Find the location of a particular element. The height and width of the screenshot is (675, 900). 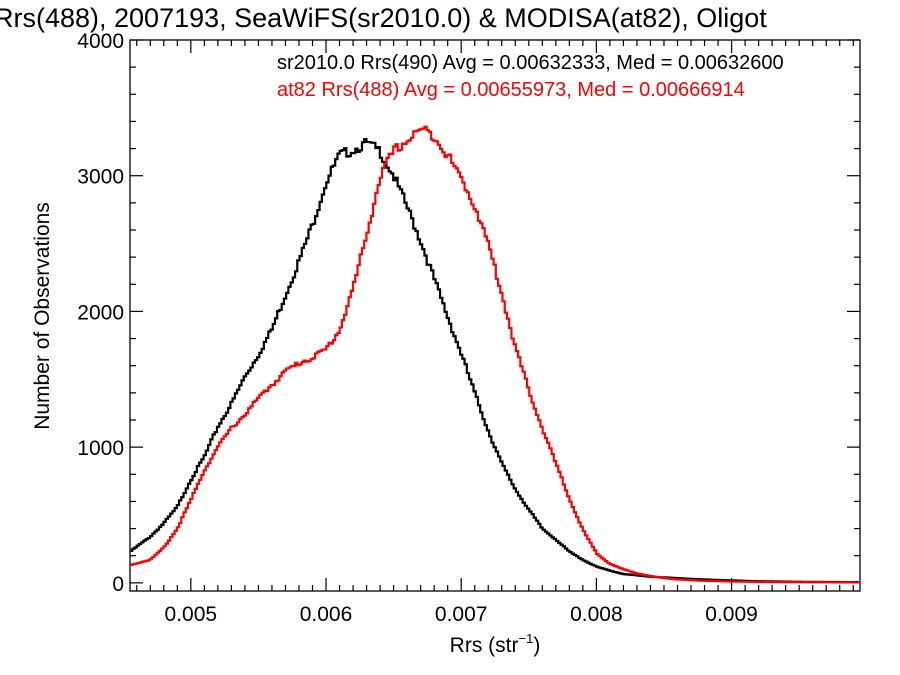

y-tick-label: 2000 is located at coordinates (100, 312).